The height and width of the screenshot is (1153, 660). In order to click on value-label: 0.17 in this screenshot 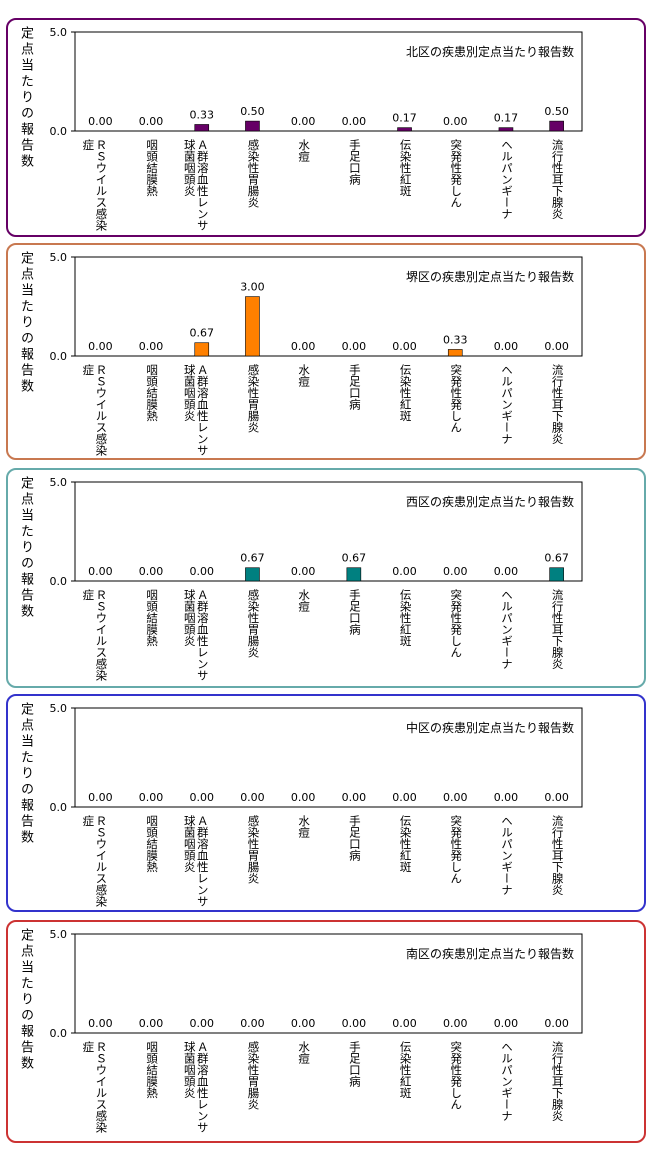, I will do `click(506, 118)`.